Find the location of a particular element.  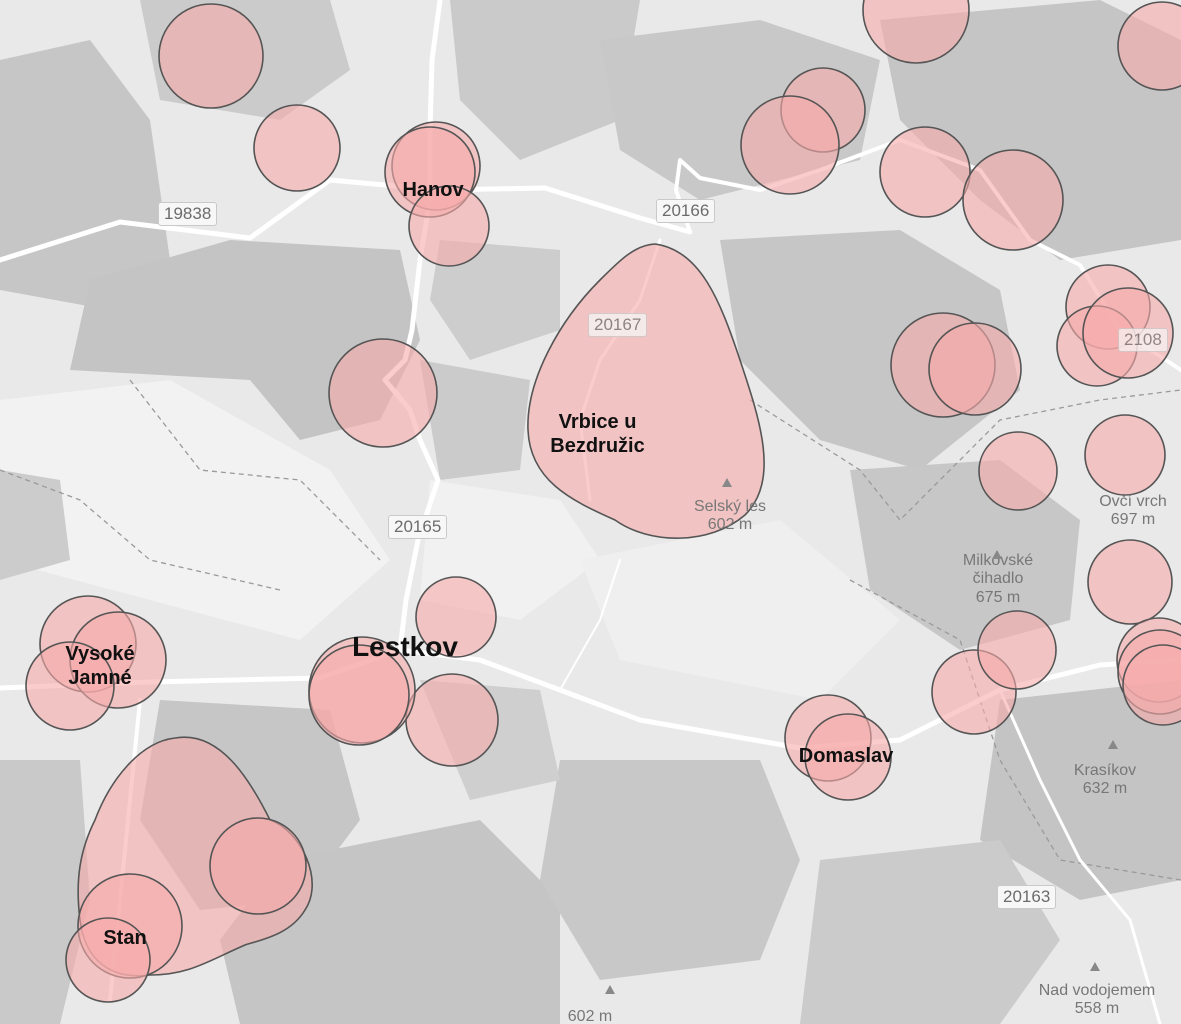

peak-label-ovci-vrch: Ovčí vrch 697 m is located at coordinates (1133, 511).